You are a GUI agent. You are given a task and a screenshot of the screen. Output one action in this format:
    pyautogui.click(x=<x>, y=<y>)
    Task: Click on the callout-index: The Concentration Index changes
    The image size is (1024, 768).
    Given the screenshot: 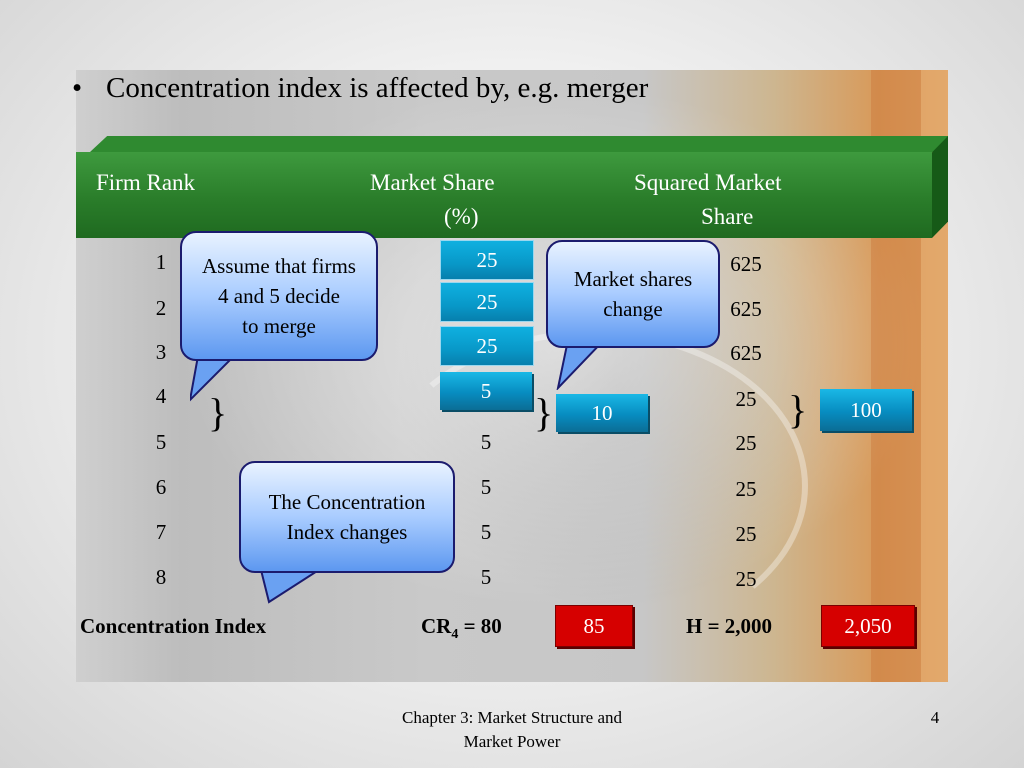 What is the action you would take?
    pyautogui.click(x=347, y=517)
    